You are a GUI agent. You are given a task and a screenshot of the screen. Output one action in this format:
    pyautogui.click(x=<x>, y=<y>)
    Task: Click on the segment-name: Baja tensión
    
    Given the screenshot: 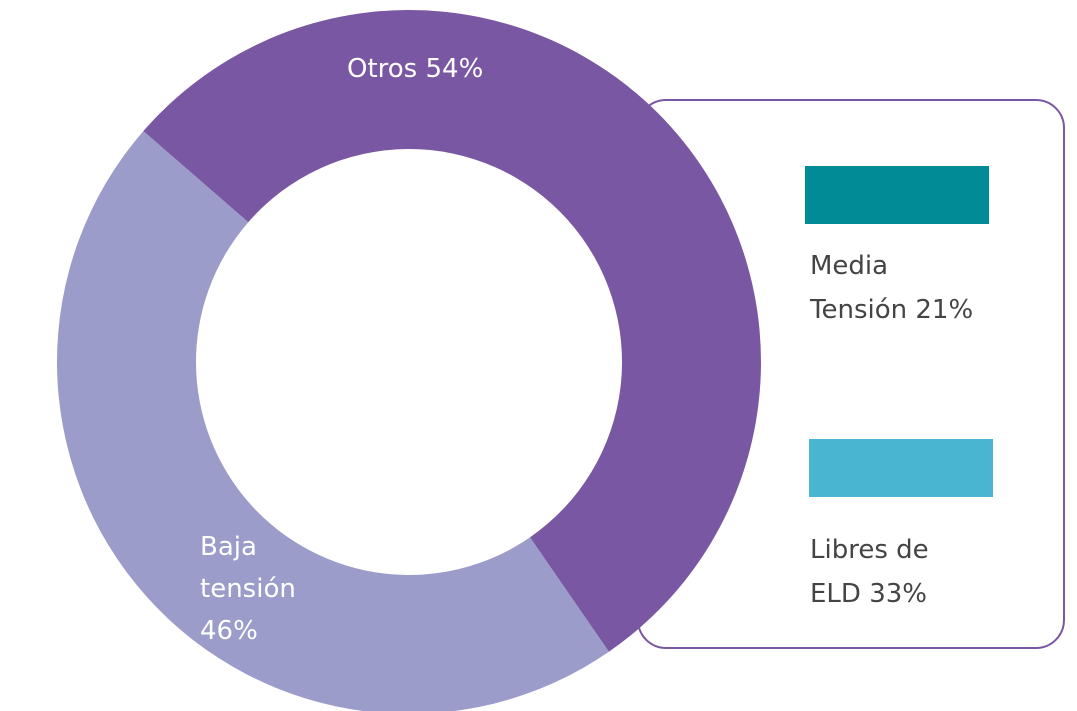 What is the action you would take?
    pyautogui.click(x=248, y=568)
    